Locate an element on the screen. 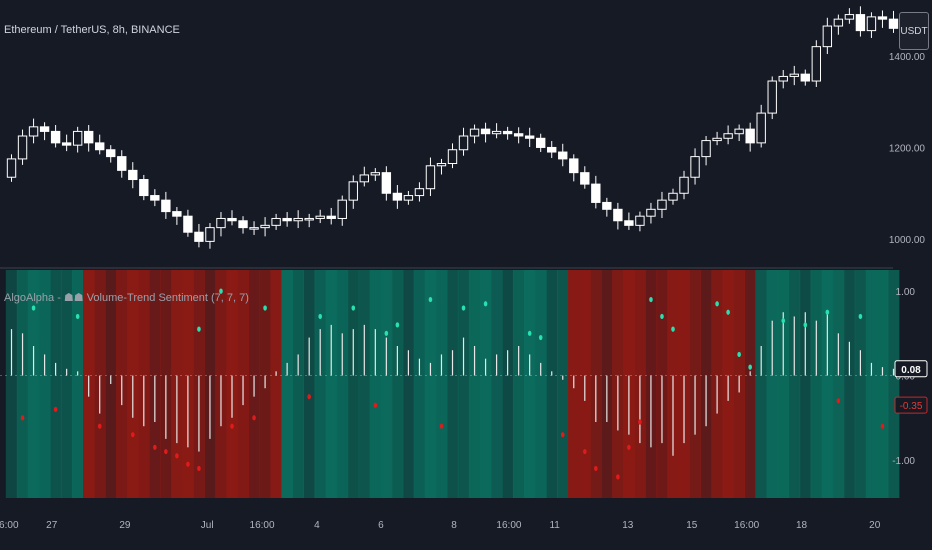  signal-value-badge is located at coordinates (911, 405).